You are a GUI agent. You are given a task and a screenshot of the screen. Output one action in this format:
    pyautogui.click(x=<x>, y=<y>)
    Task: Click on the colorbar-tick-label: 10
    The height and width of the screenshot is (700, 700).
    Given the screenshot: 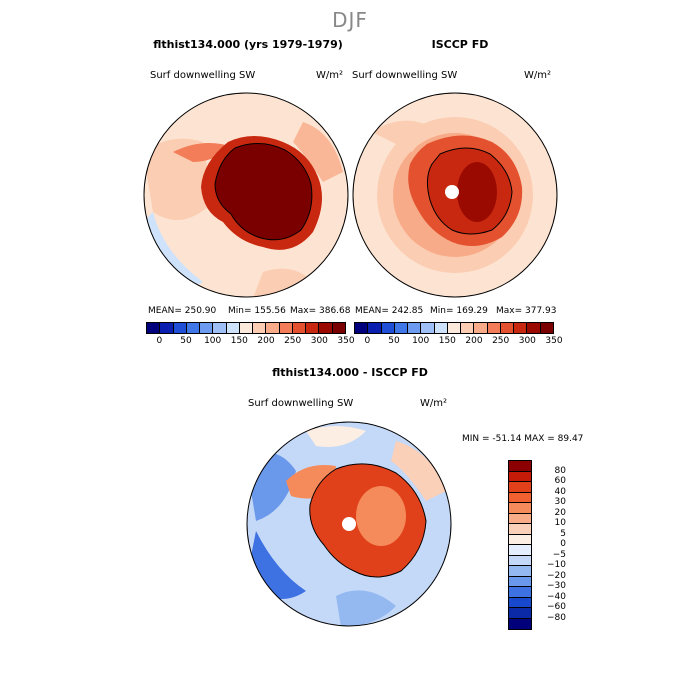 What is the action you would take?
    pyautogui.click(x=560, y=523)
    